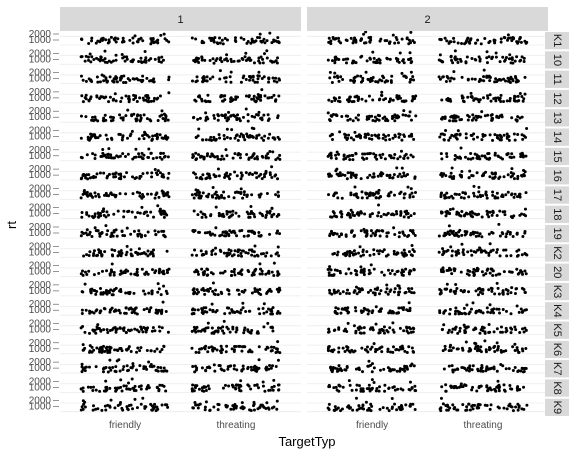 The width and height of the screenshot is (576, 456). What do you see at coordinates (557, 137) in the screenshot?
I see `row-strip-label: 14` at bounding box center [557, 137].